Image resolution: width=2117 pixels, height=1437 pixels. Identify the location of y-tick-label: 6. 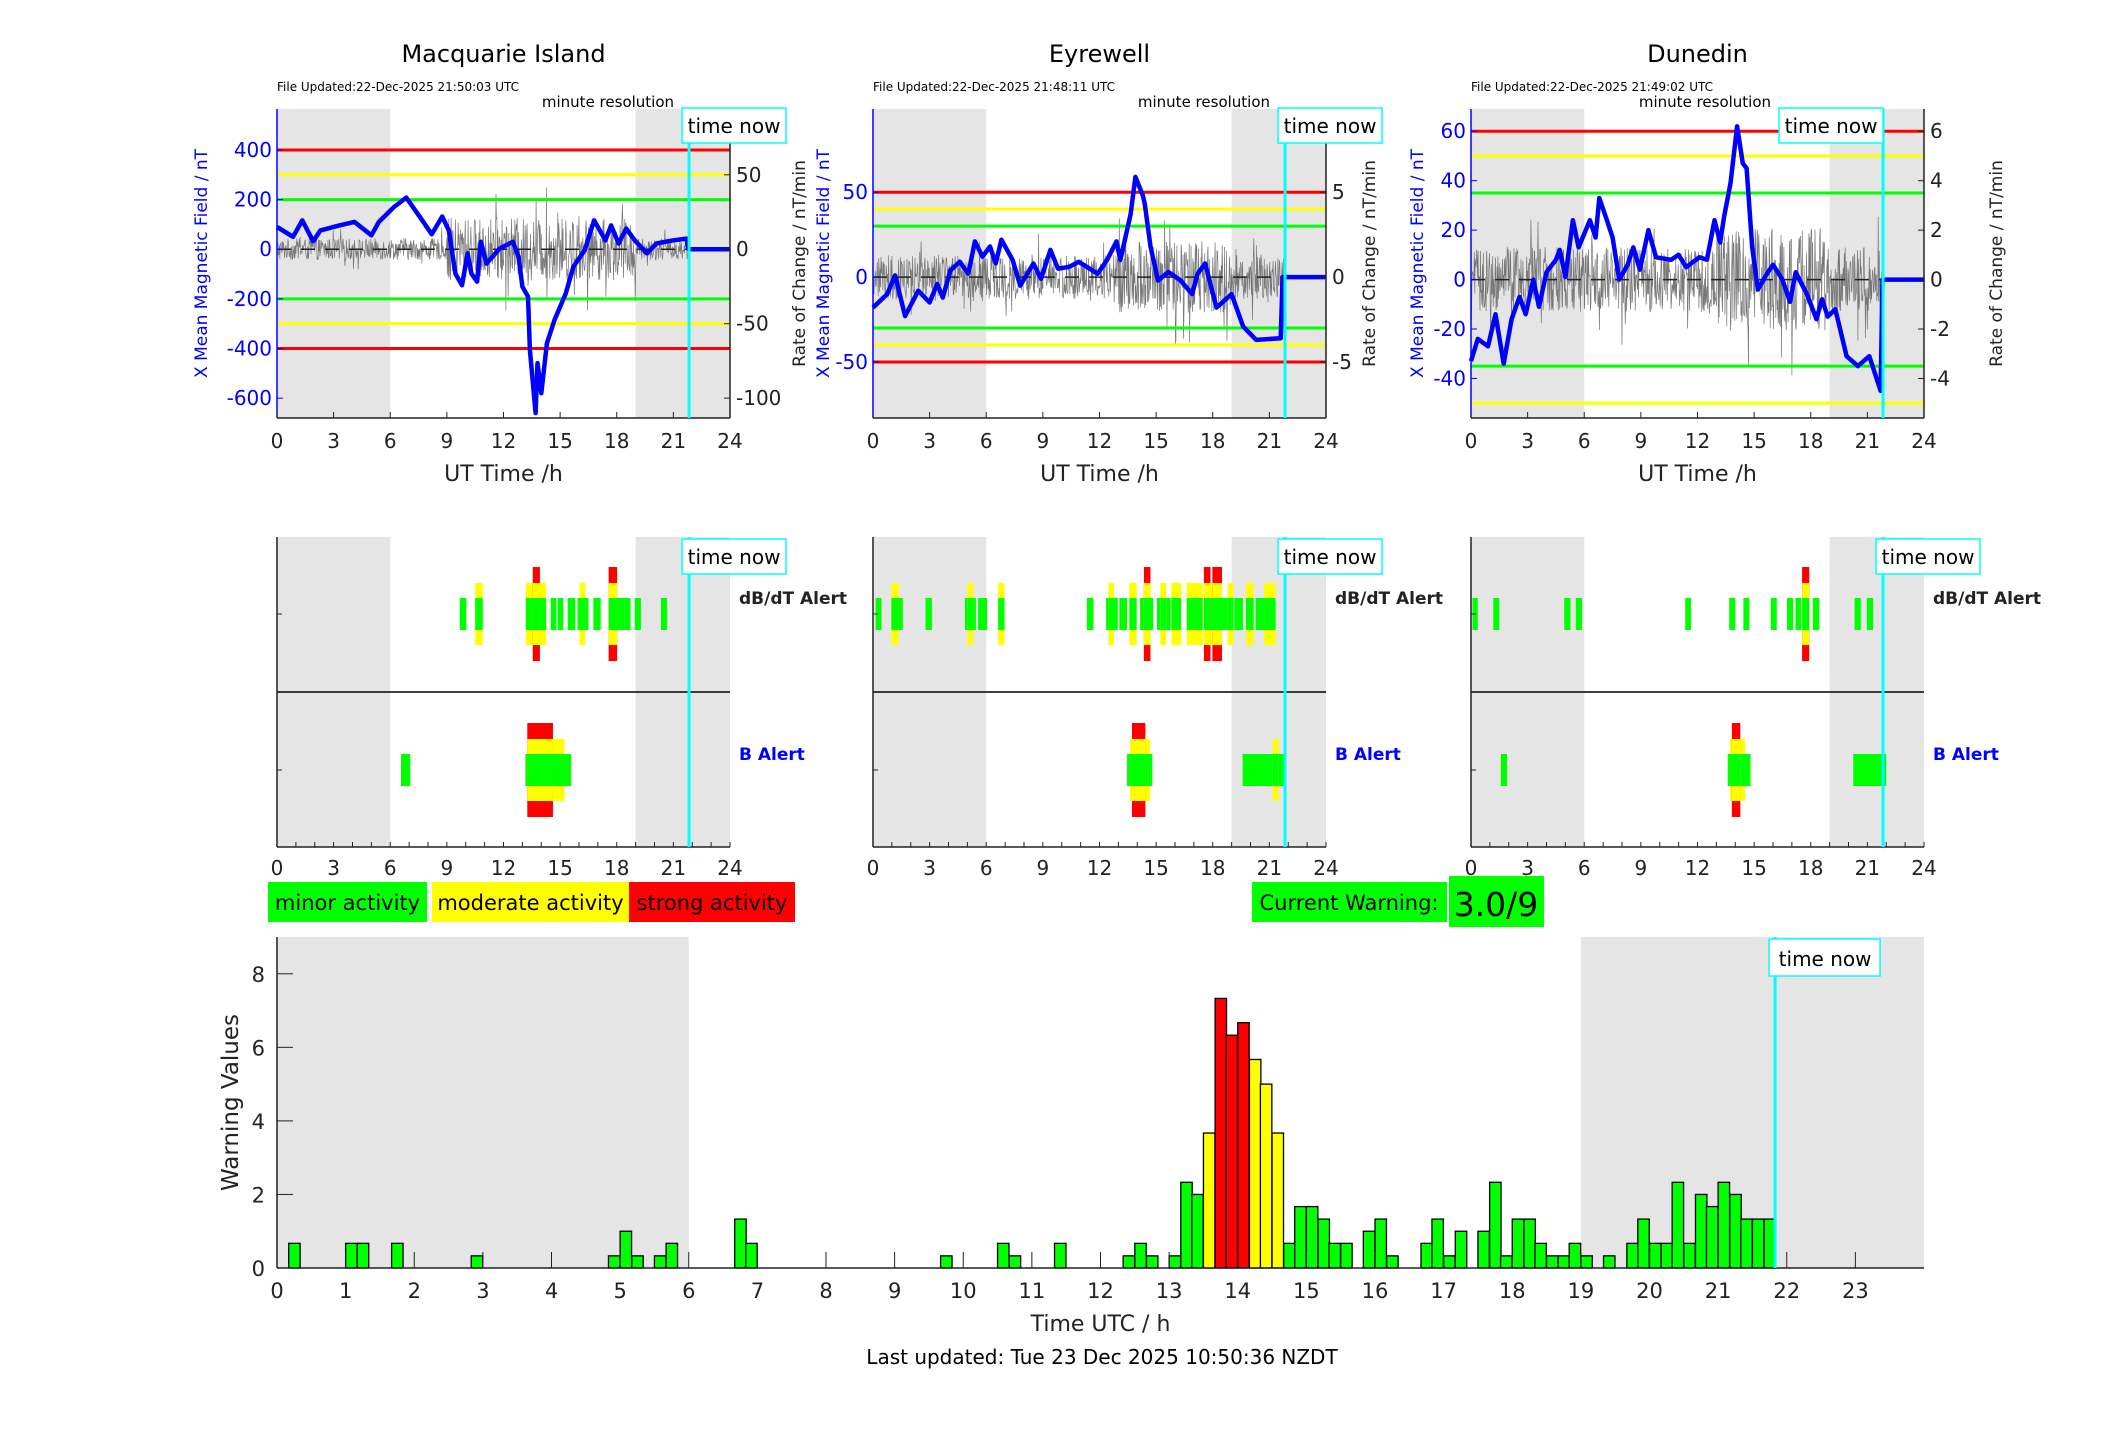
(258, 1048).